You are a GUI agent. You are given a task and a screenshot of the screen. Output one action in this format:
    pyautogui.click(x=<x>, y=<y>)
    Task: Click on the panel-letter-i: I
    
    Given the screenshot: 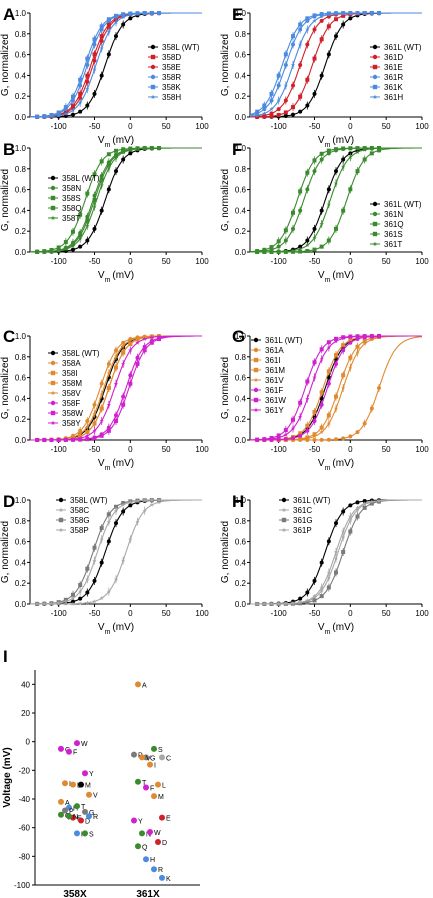 What is the action you would take?
    pyautogui.click(x=5, y=656)
    